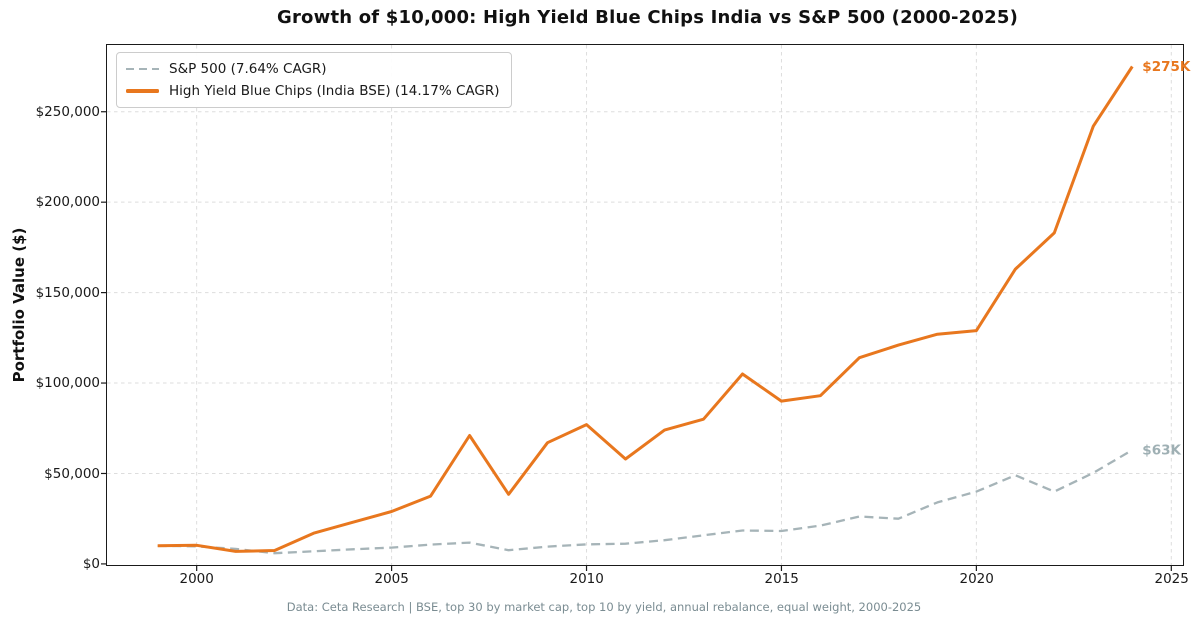 This screenshot has height=628, width=1200. I want to click on legend-item-sp500: S&P 500 (7.64% CAGR), so click(312, 69).